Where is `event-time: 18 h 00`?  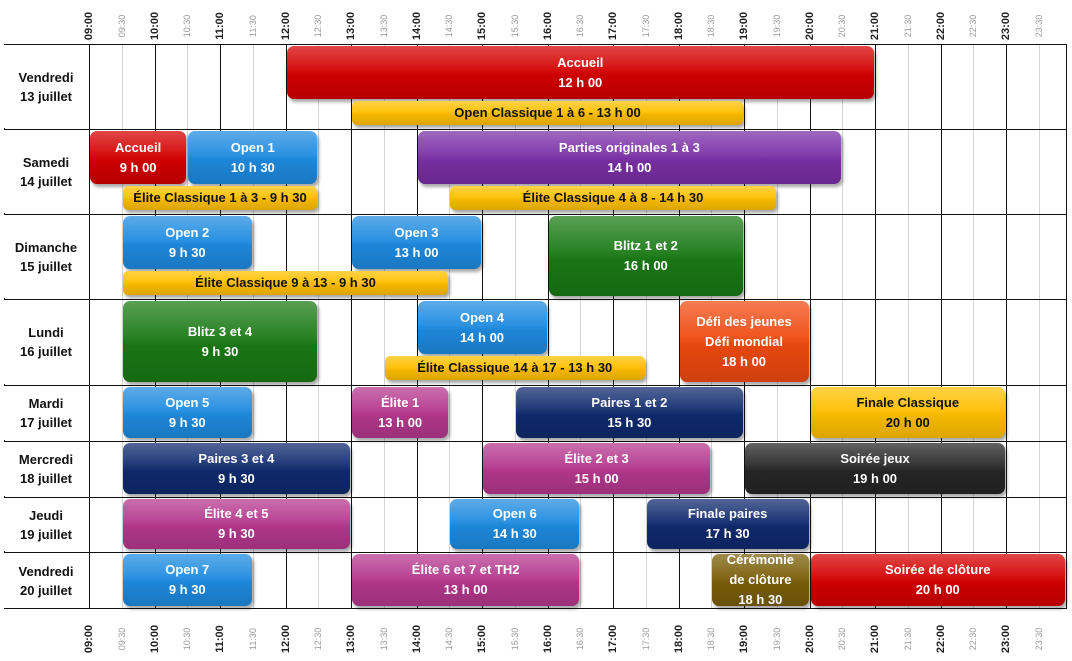
event-time: 18 h 00 is located at coordinates (744, 361).